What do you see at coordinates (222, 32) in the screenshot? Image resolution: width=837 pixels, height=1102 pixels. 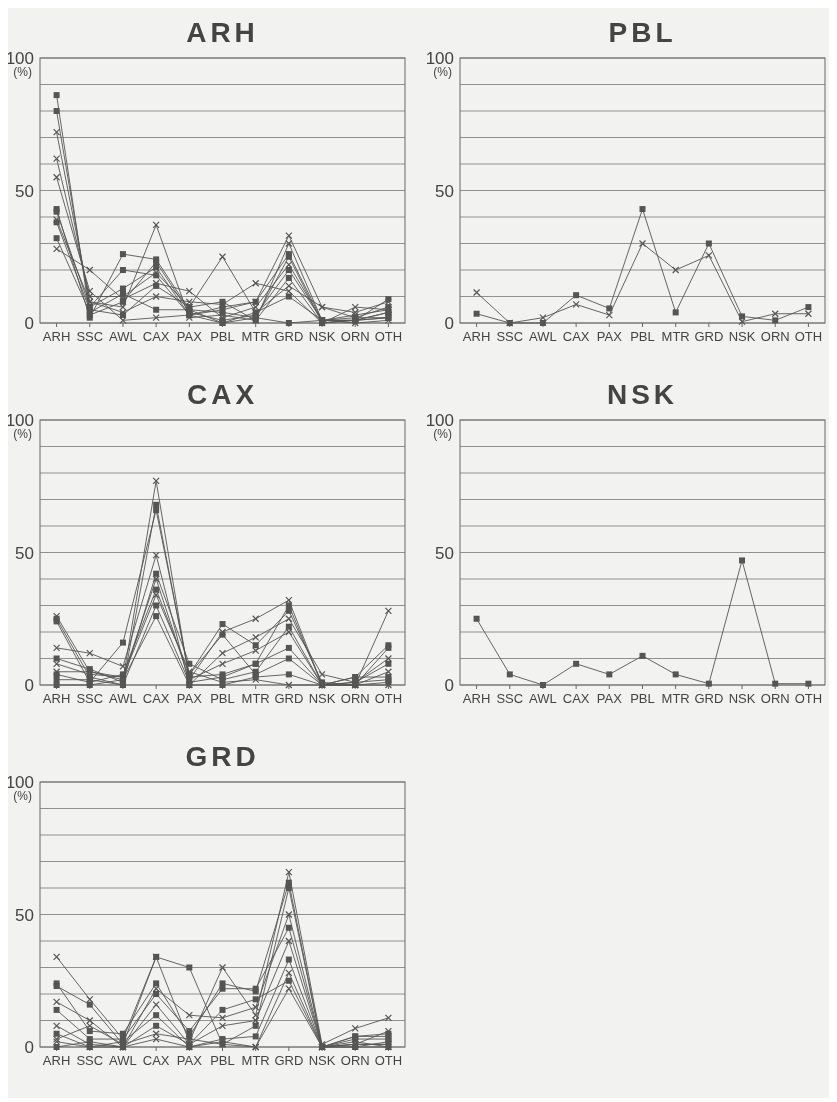 I see `chart-title: ARH` at bounding box center [222, 32].